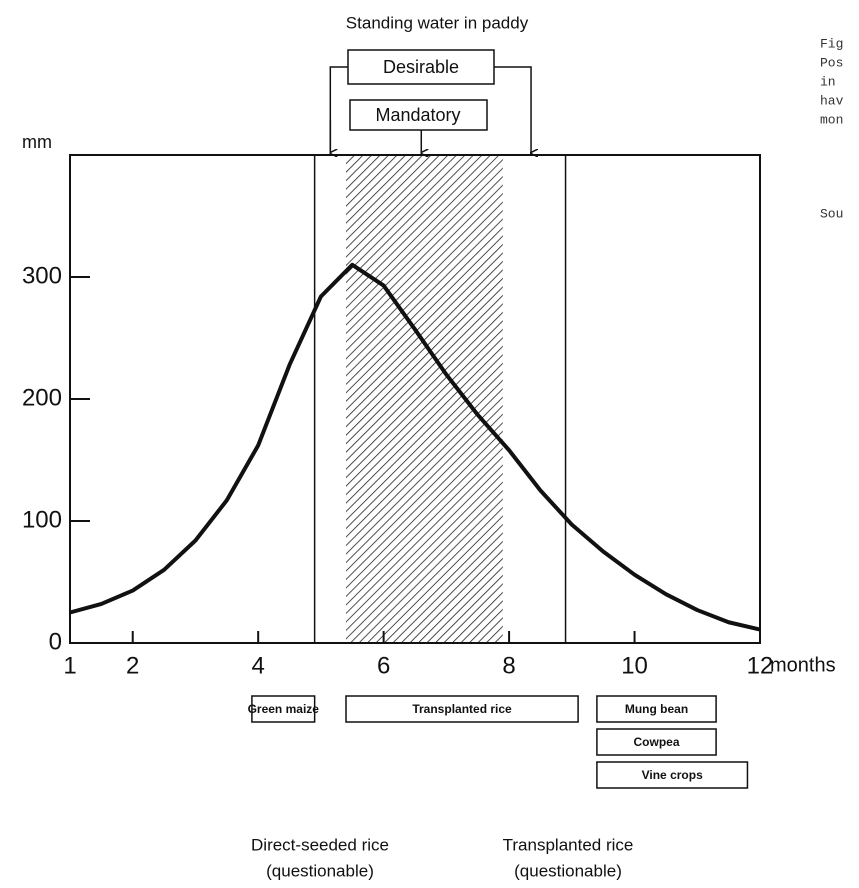  I want to click on side-text-line: Sou, so click(831, 213).